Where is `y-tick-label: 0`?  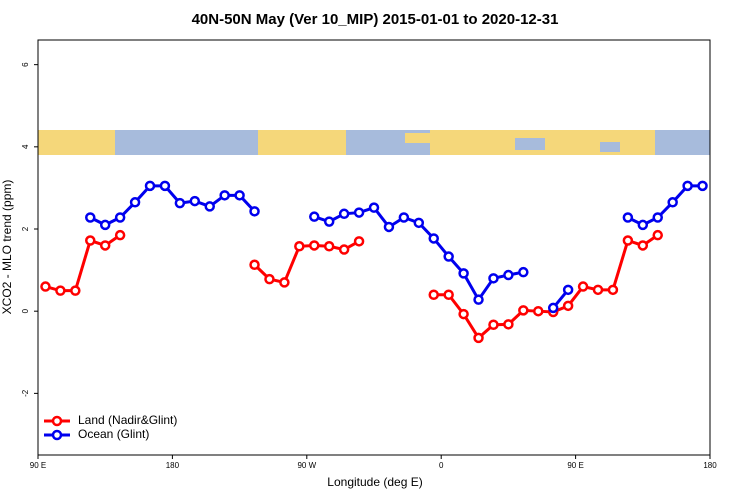 y-tick-label: 0 is located at coordinates (25, 310).